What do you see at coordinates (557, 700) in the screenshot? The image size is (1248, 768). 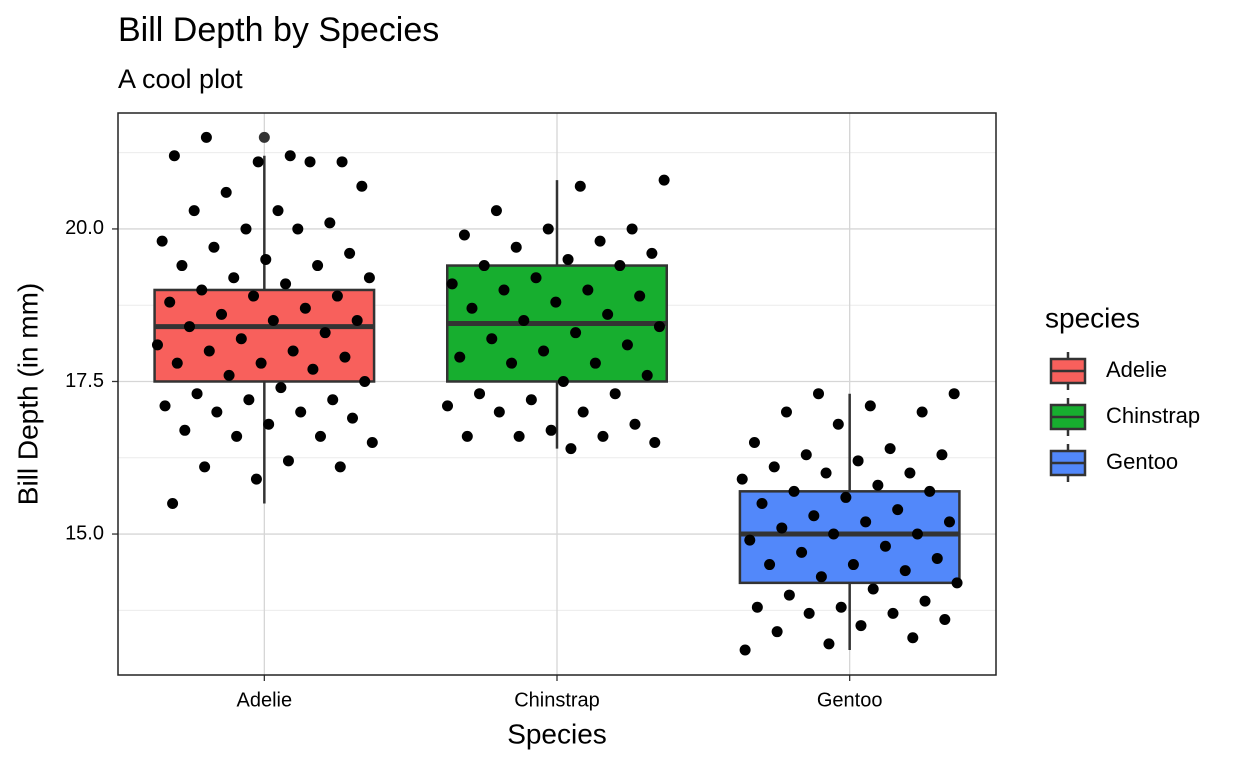 I see `x-tick-label: Chinstrap` at bounding box center [557, 700].